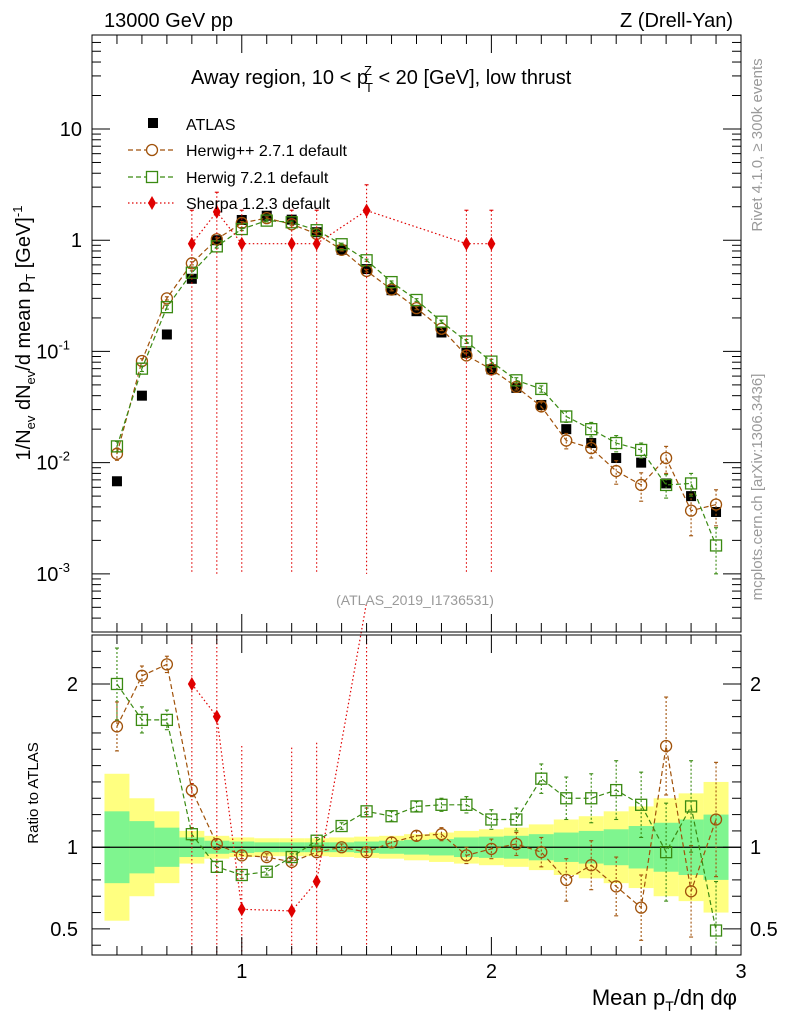 Image resolution: width=786 pixels, height=1024 pixels. Describe the element at coordinates (764, 930) in the screenshot. I see `ratio-y-tick-label-right-0: 0.5` at that location.